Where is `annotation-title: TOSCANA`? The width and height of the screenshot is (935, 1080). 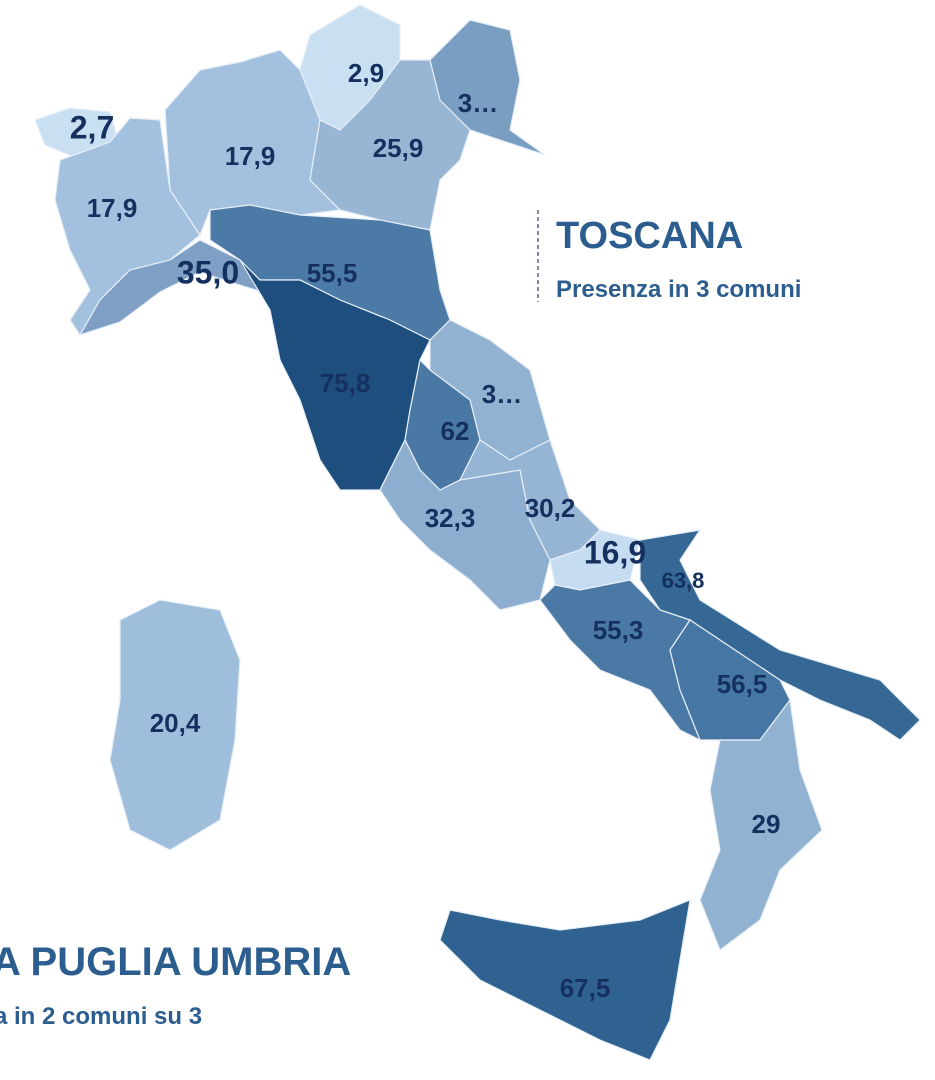
annotation-title: TOSCANA is located at coordinates (649, 236).